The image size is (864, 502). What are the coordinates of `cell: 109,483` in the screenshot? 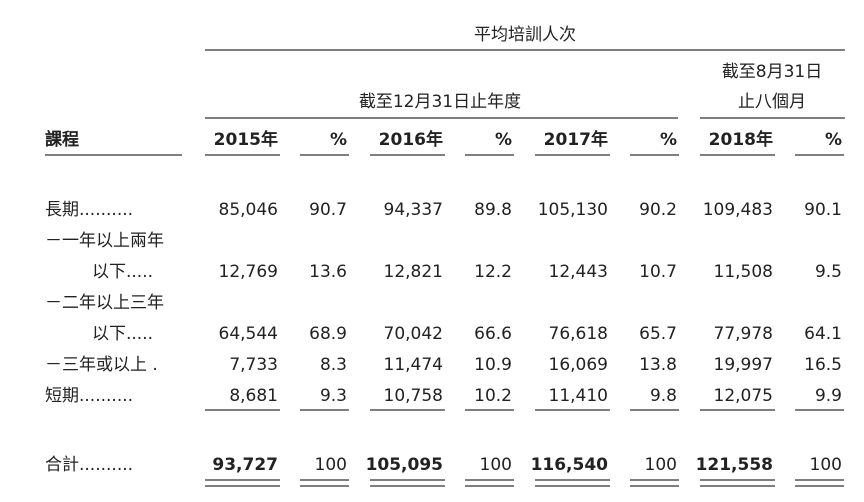 It's located at (738, 210).